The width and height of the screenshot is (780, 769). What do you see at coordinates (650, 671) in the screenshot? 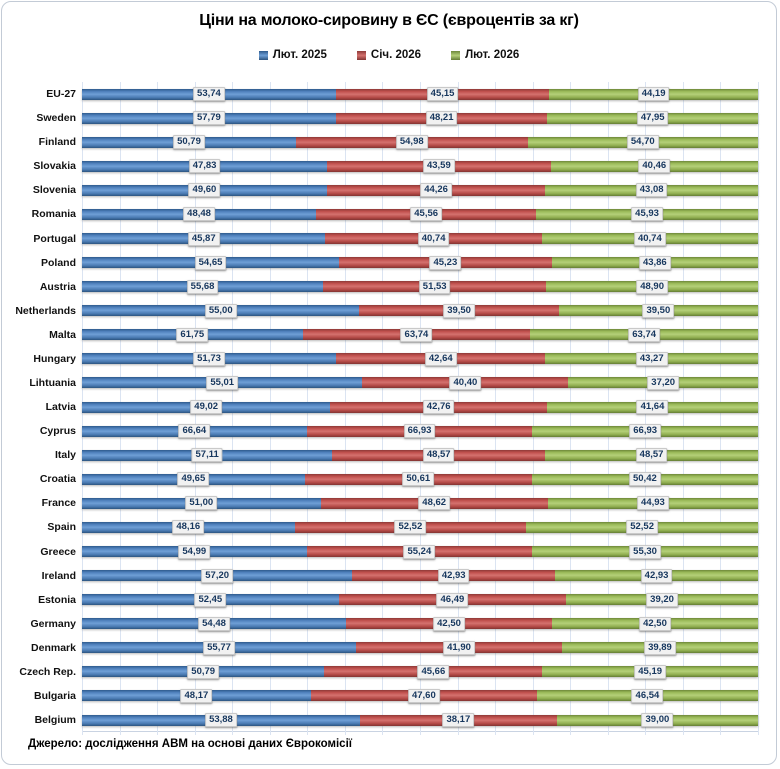
I see `bar-segment-feb-2026: 45,19` at bounding box center [650, 671].